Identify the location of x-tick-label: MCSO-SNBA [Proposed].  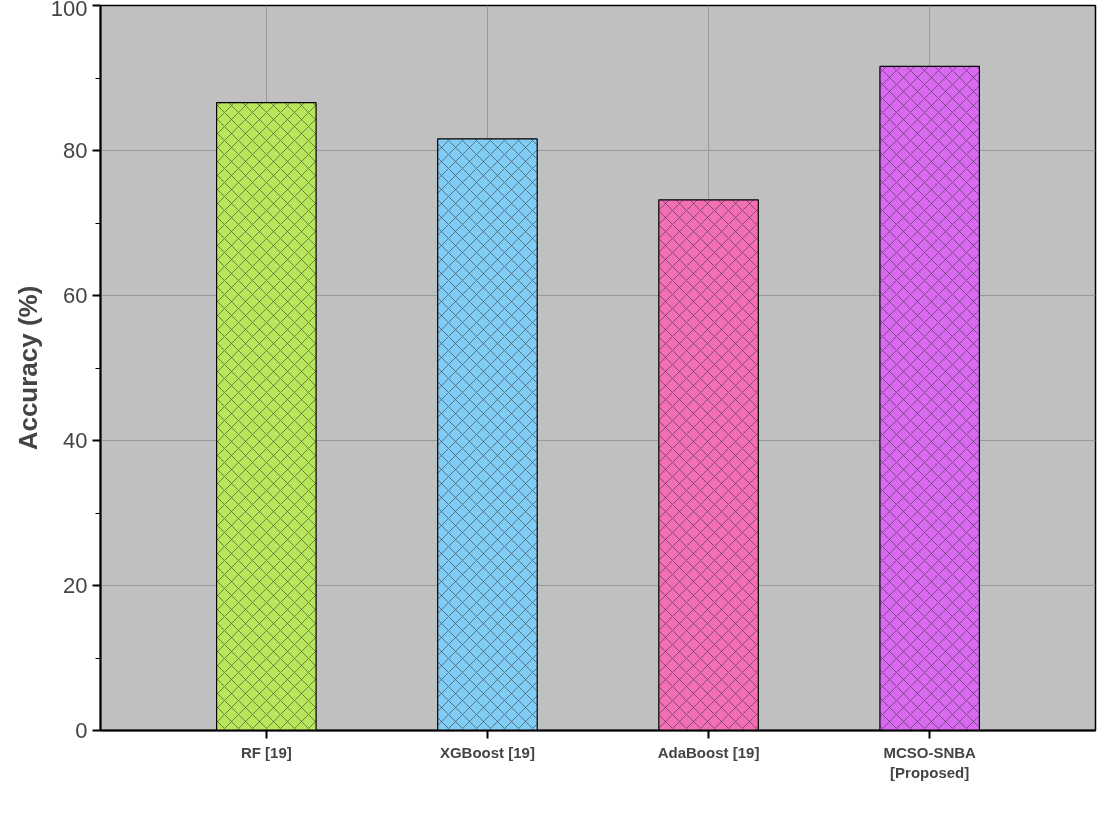
(930, 762).